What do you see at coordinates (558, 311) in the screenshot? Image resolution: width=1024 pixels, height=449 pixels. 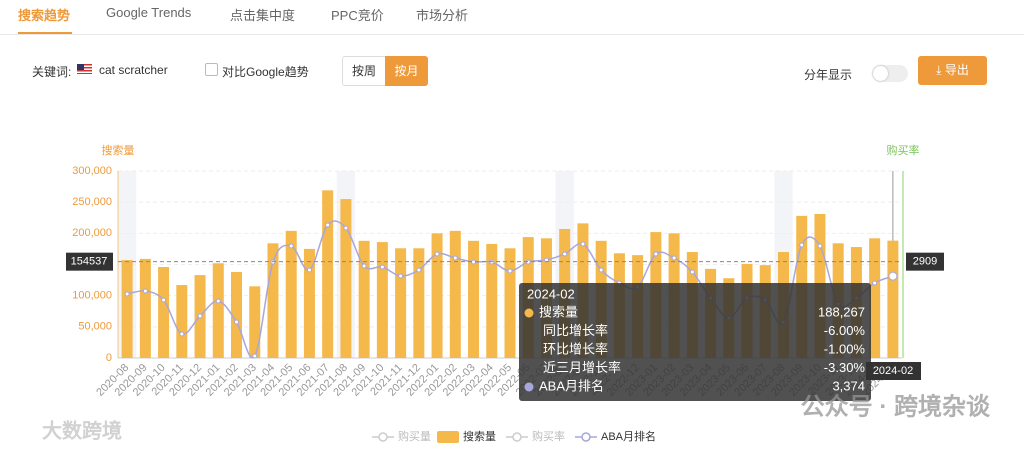 I see `tooltip-label: 搜索量` at bounding box center [558, 311].